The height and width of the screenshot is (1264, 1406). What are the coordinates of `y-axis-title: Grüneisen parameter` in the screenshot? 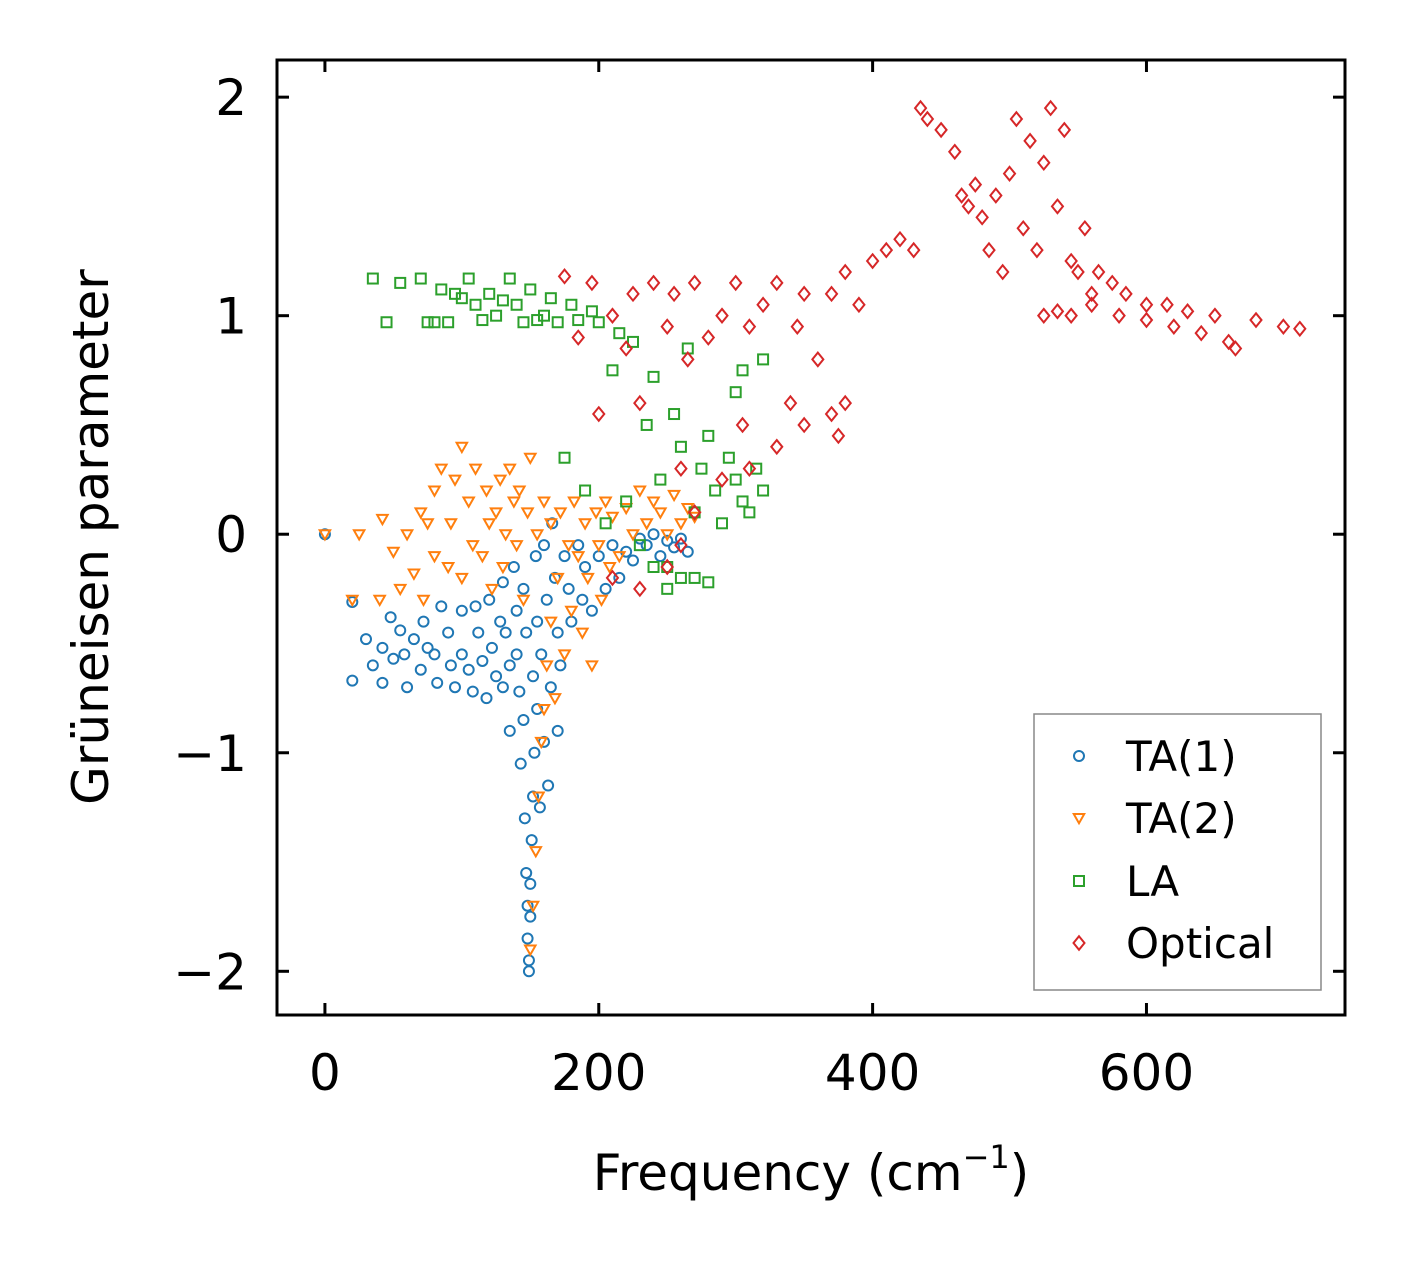 It's located at (91, 537).